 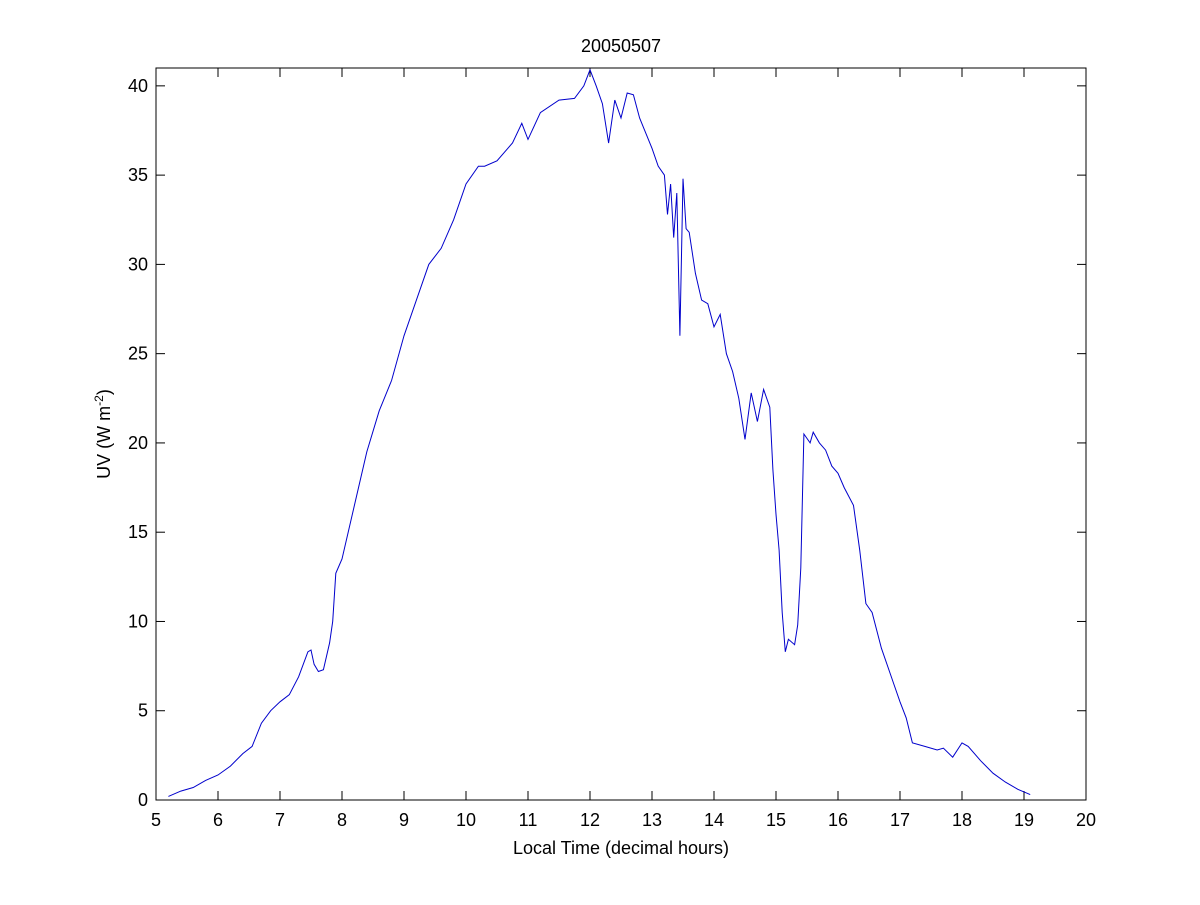 What do you see at coordinates (143, 800) in the screenshot?
I see `y-tick-label: 0` at bounding box center [143, 800].